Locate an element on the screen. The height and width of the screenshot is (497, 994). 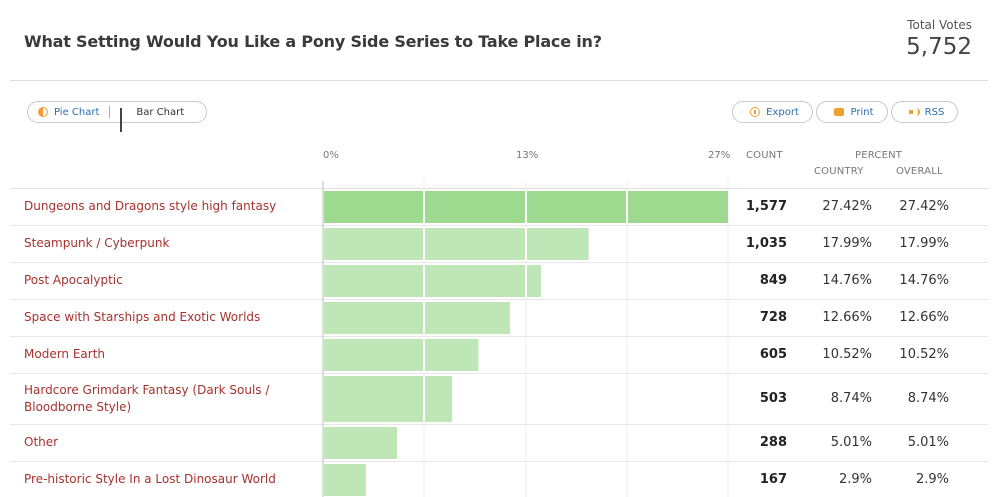
x-tick-label: 13% is located at coordinates (527, 155).